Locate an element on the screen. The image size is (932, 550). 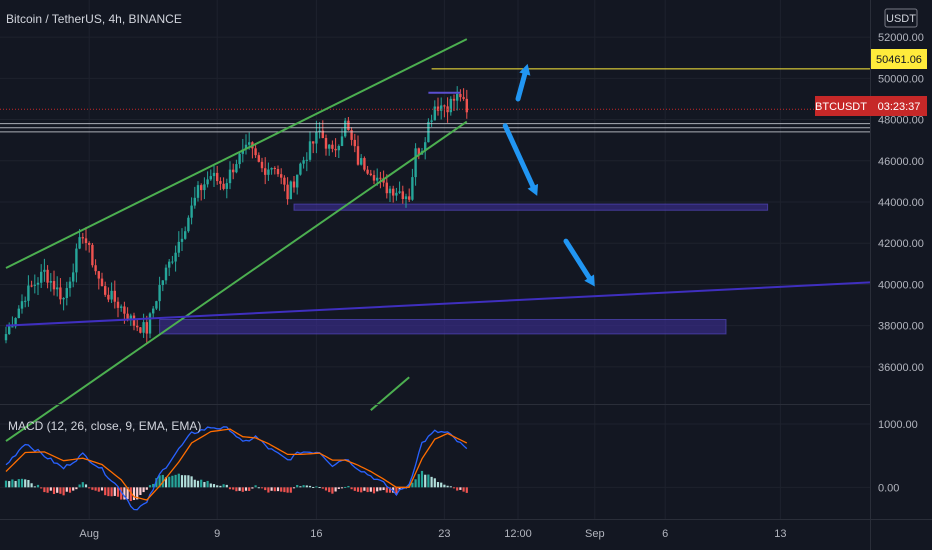
macd-indicator-label: MACD (12, 26, close, 9, EMA, EMA) is located at coordinates (104, 426).